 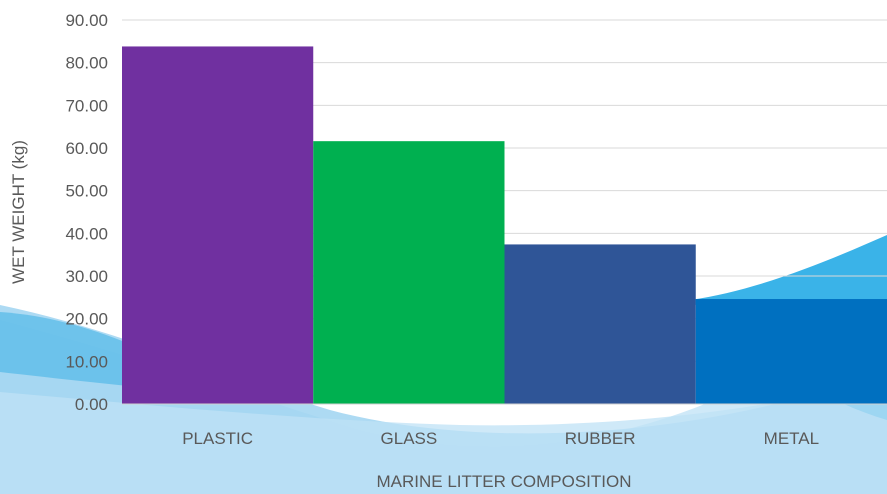 What do you see at coordinates (91, 404) in the screenshot?
I see `y-tick-label: 0.00` at bounding box center [91, 404].